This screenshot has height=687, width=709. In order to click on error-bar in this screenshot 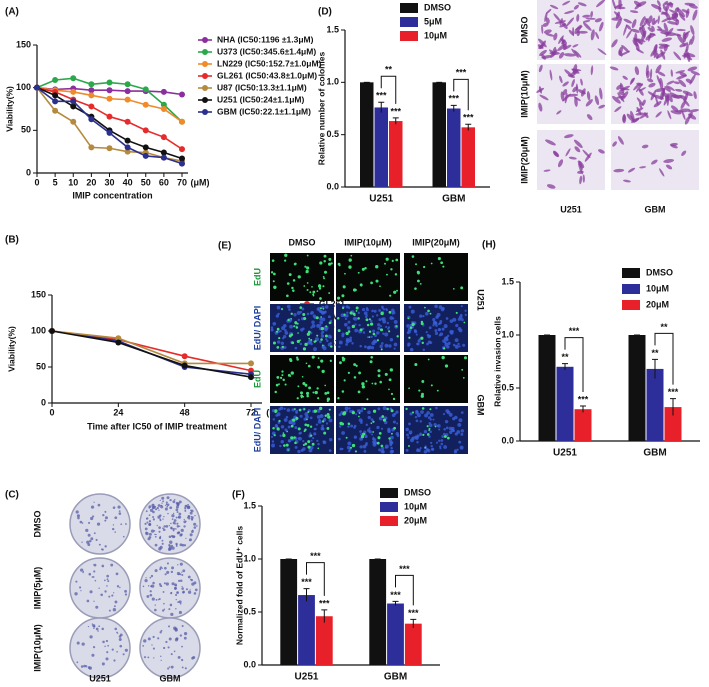, I will do `click(395, 603)`.